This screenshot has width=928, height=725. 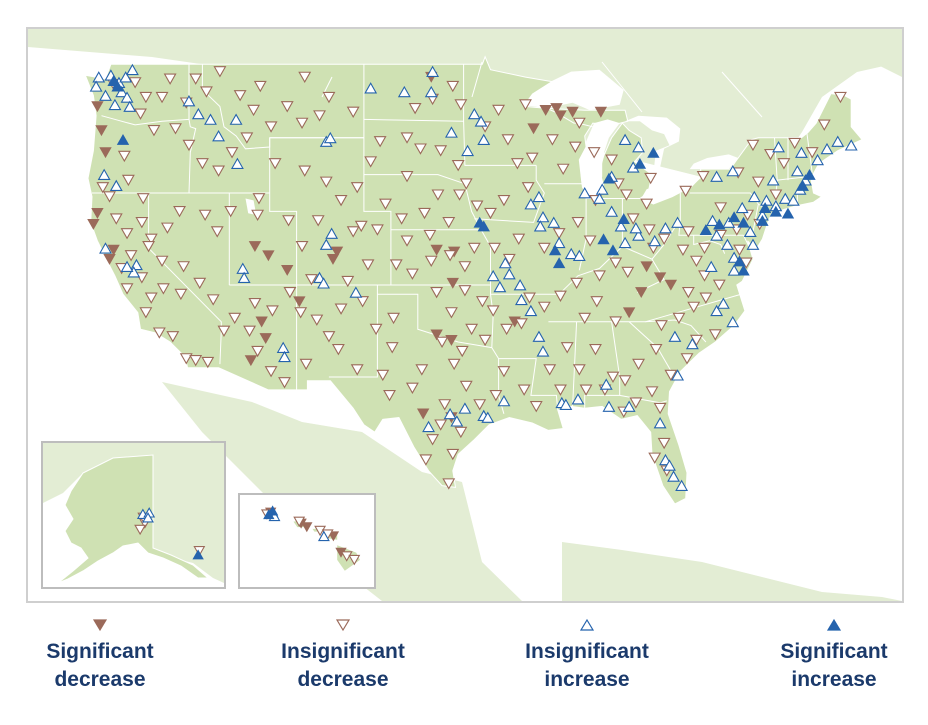 What do you see at coordinates (133, 513) in the screenshot?
I see `canada-landmass-inset` at bounding box center [133, 513].